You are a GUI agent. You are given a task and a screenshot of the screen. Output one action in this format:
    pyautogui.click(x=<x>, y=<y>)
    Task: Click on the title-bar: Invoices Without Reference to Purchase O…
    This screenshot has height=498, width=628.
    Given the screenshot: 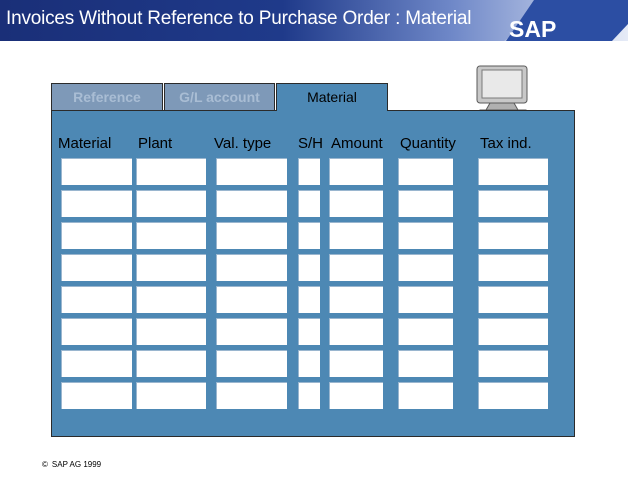 What is the action you would take?
    pyautogui.click(x=314, y=20)
    